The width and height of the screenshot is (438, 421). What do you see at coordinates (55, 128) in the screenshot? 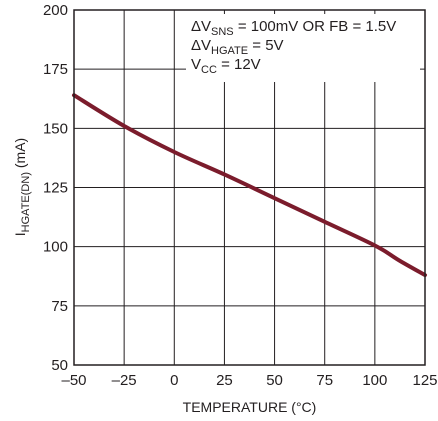
I see `y-tick-label: 150` at bounding box center [55, 128].